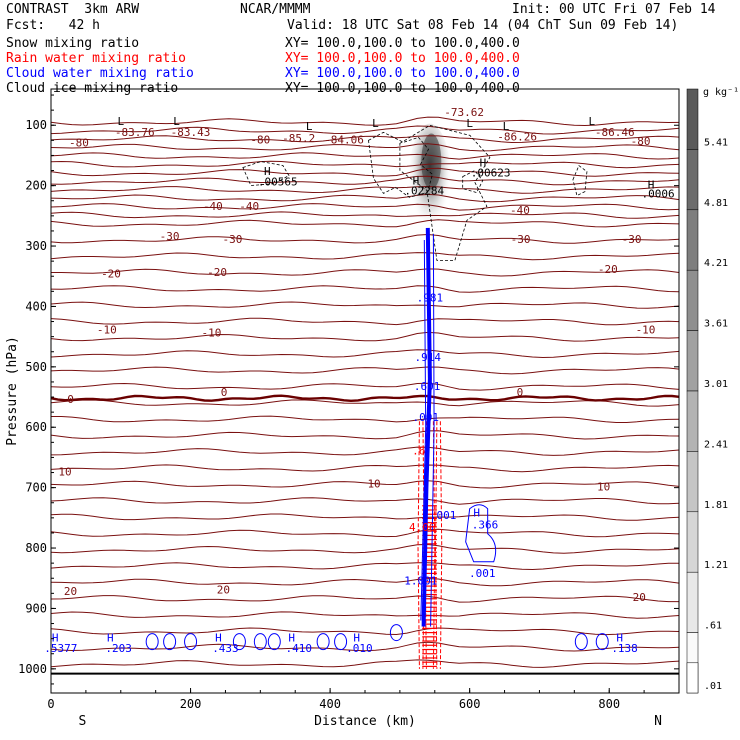 This screenshot has width=740, height=740. What do you see at coordinates (482, 573) in the screenshot?
I see `cloud-water-label: .001` at bounding box center [482, 573].